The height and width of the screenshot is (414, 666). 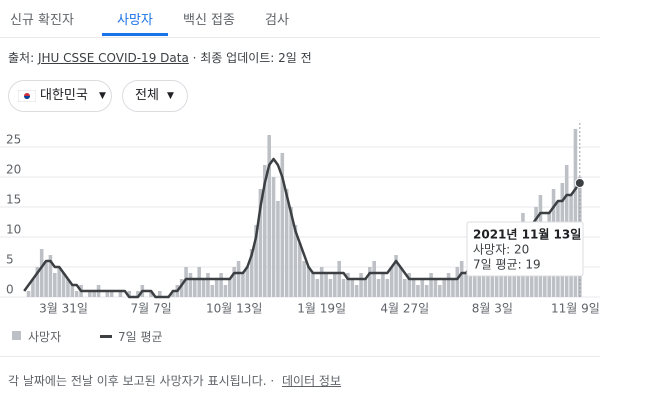 I want to click on footer: 각 날짜에는 전날 이후 보고된 사망자가 표시됩니다. · 데이터 정보, so click(x=174, y=380).